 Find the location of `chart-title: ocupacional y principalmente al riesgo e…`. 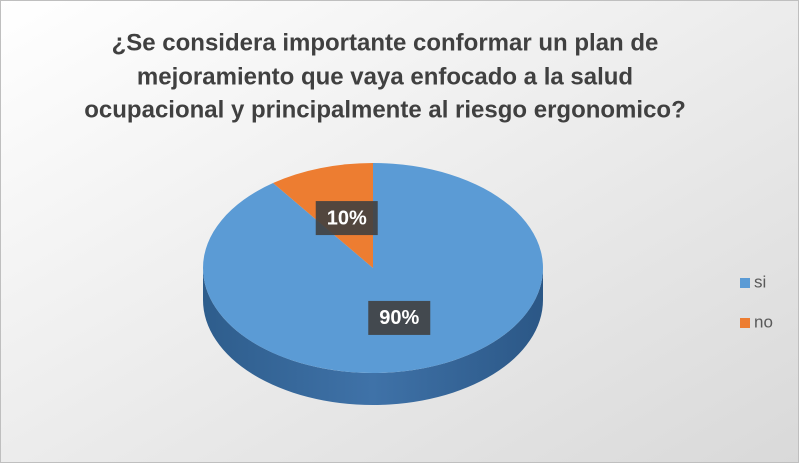

chart-title: ocupacional y principalmente al riesgo e… is located at coordinates (384, 109).